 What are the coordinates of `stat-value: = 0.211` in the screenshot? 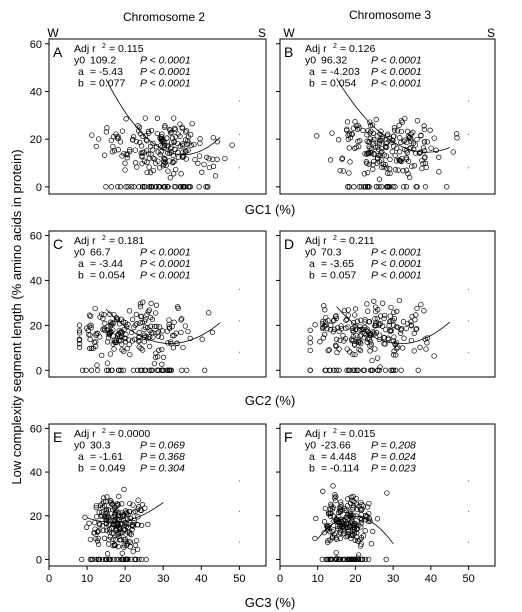 It's located at (357, 241).